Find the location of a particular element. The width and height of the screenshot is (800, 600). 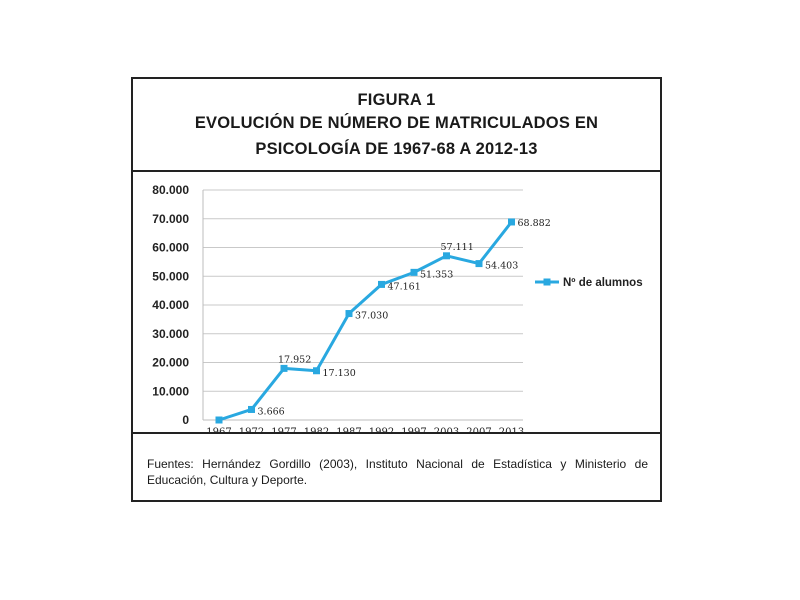

figure-title-line-1: EVOLUCIÓN DE NÚMERO DE MATRICULADOS EN is located at coordinates (396, 123).